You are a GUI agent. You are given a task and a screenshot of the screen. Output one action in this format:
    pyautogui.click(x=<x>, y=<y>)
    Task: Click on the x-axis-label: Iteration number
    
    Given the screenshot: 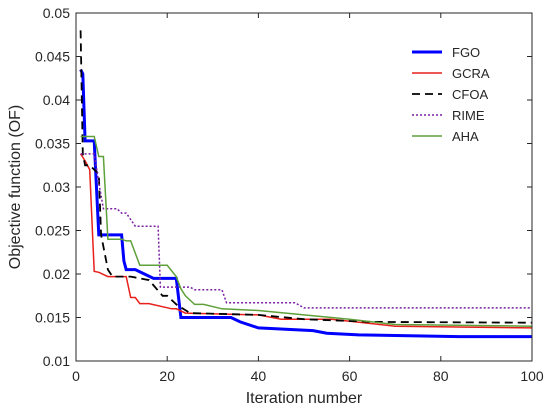 What is the action you would take?
    pyautogui.click(x=304, y=398)
    